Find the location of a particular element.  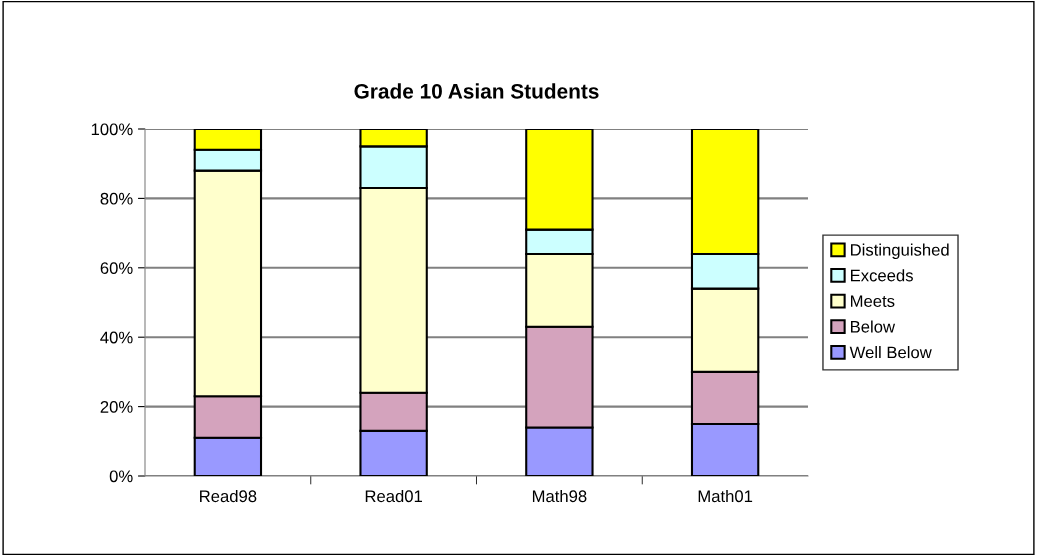

y-tick-label: 0% is located at coordinates (121, 476).